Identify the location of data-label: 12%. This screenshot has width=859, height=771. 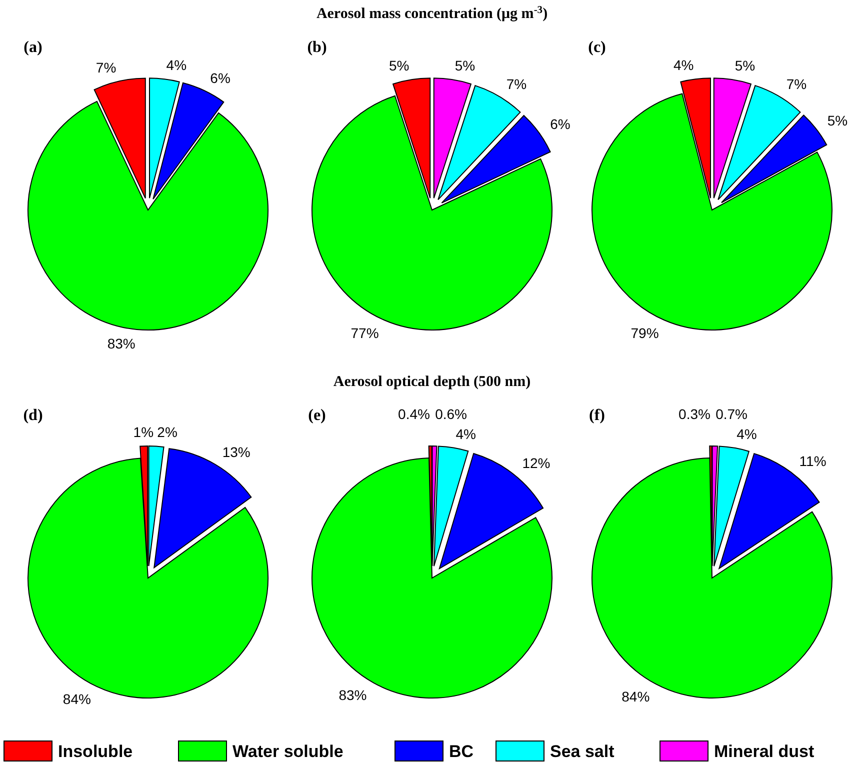
(536, 463).